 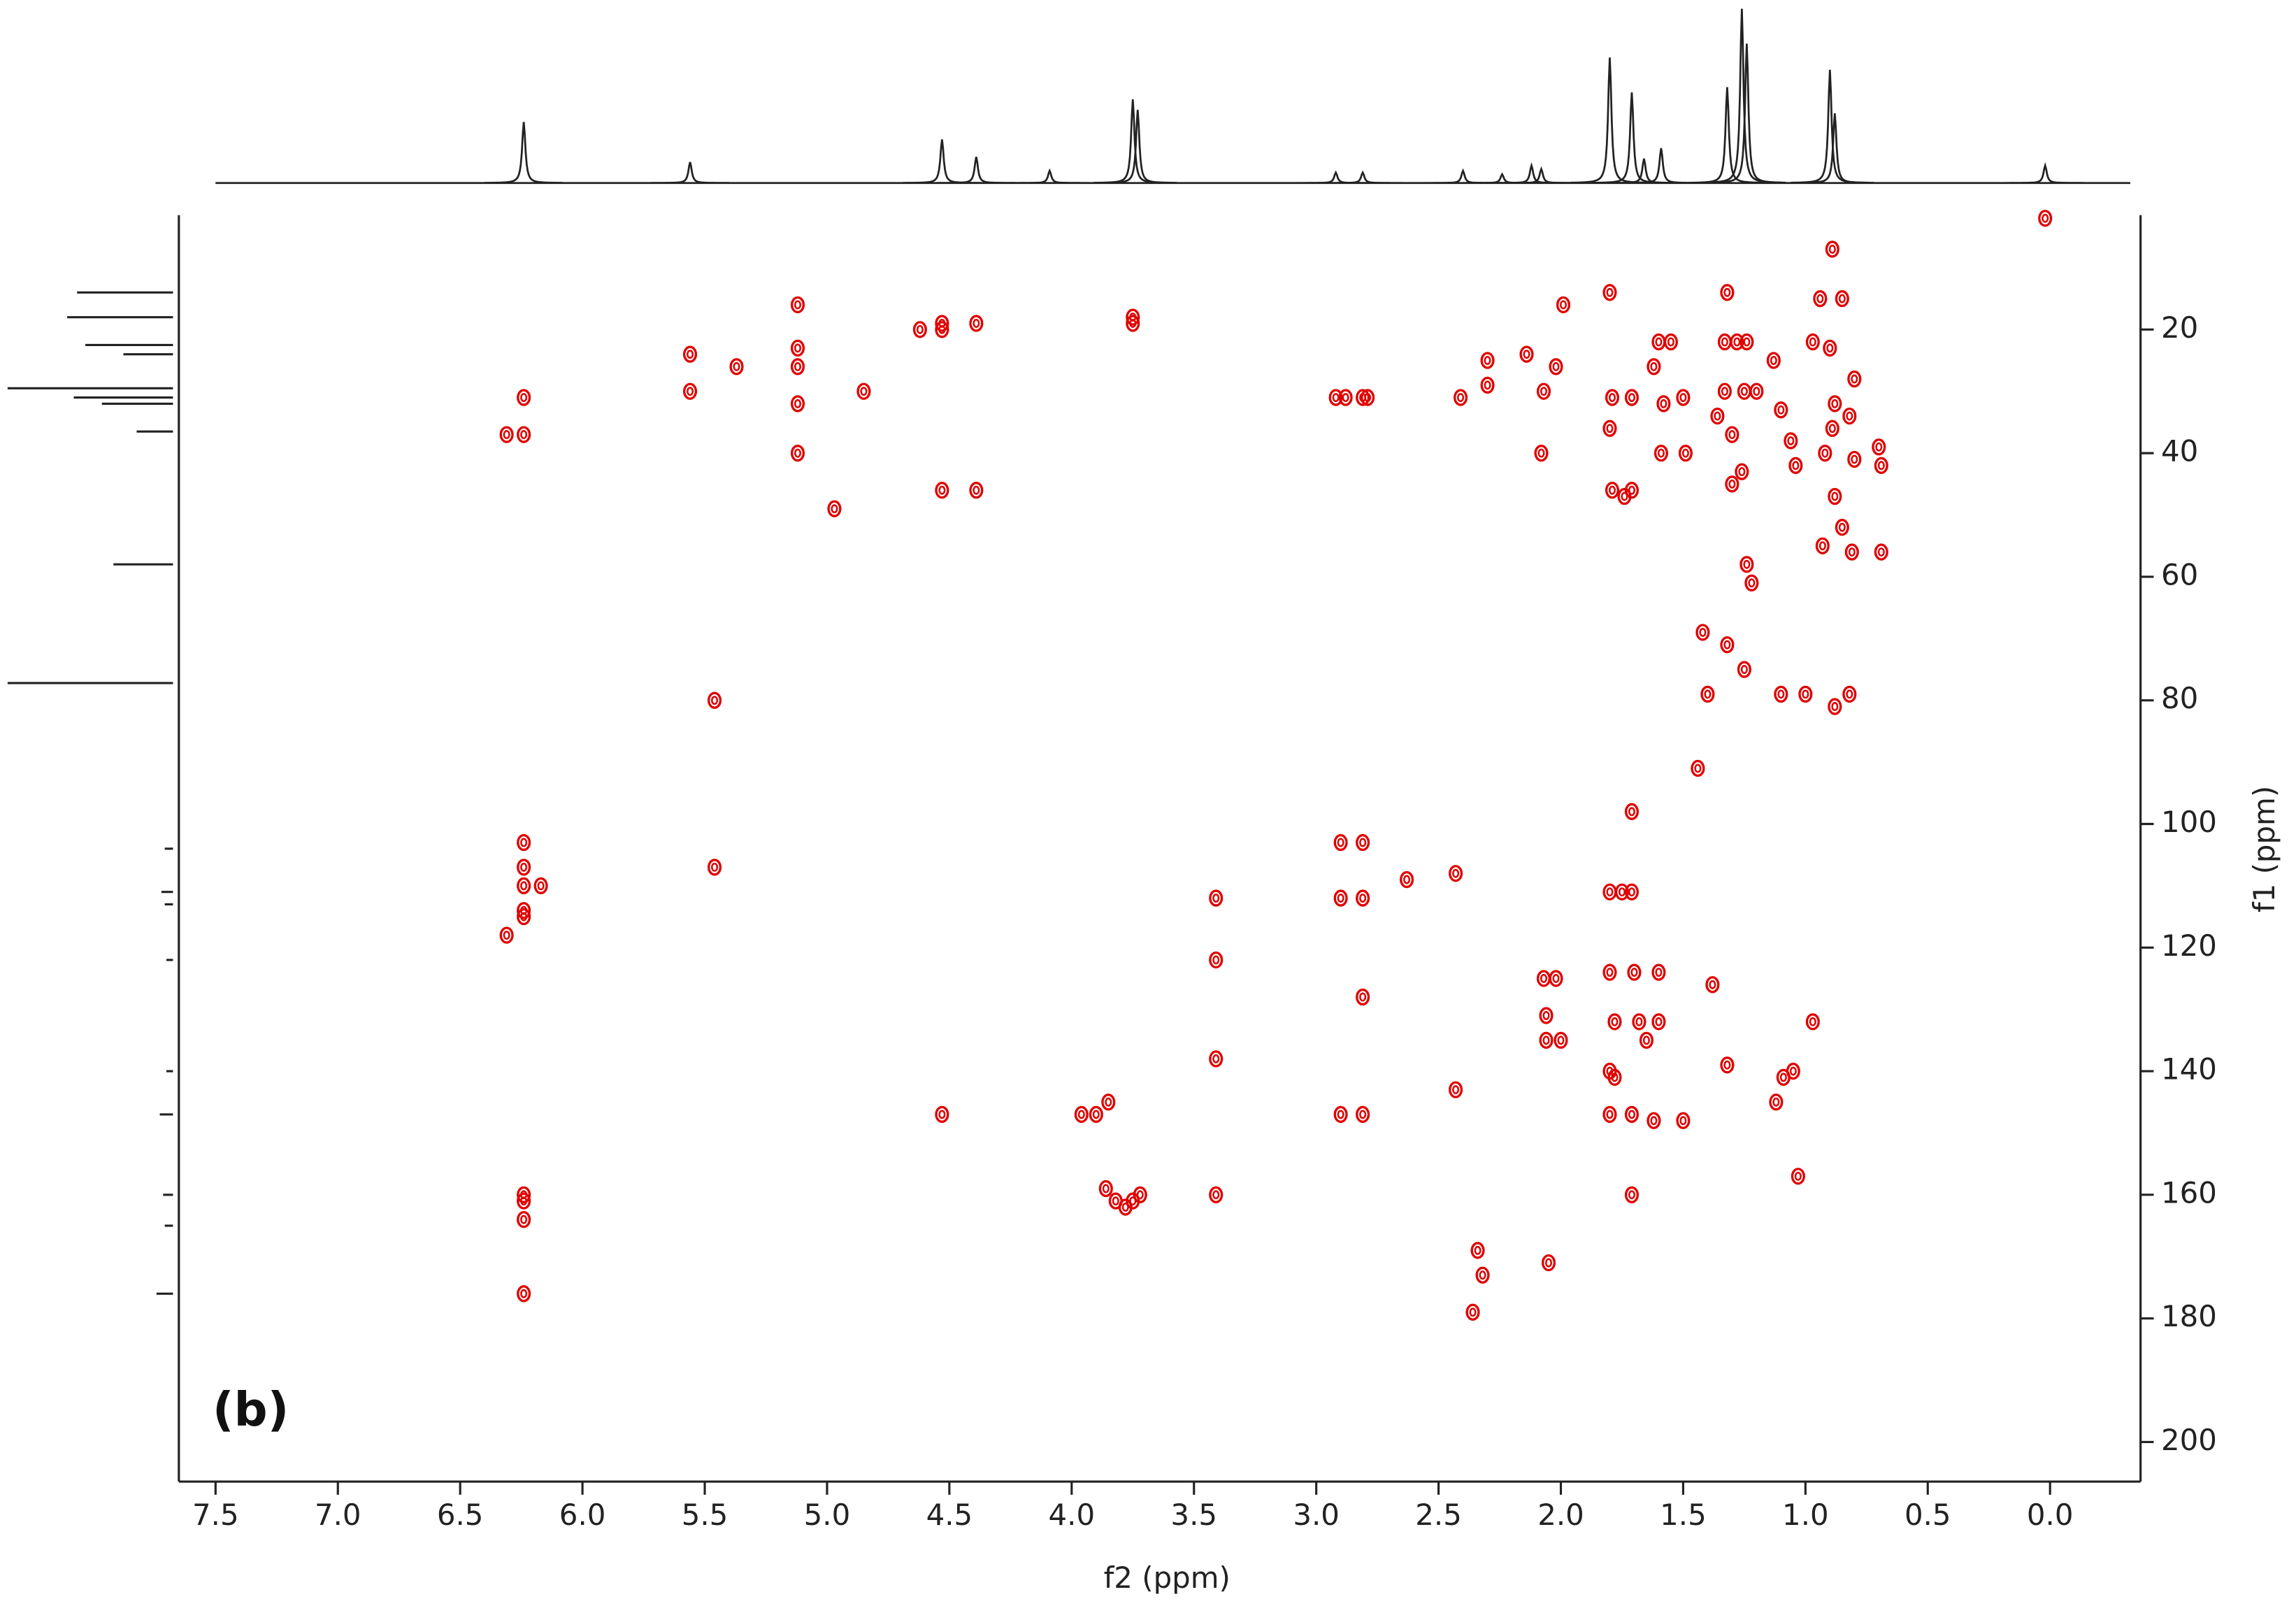 I want to click on y-tick-label: 80, so click(x=2179, y=698).